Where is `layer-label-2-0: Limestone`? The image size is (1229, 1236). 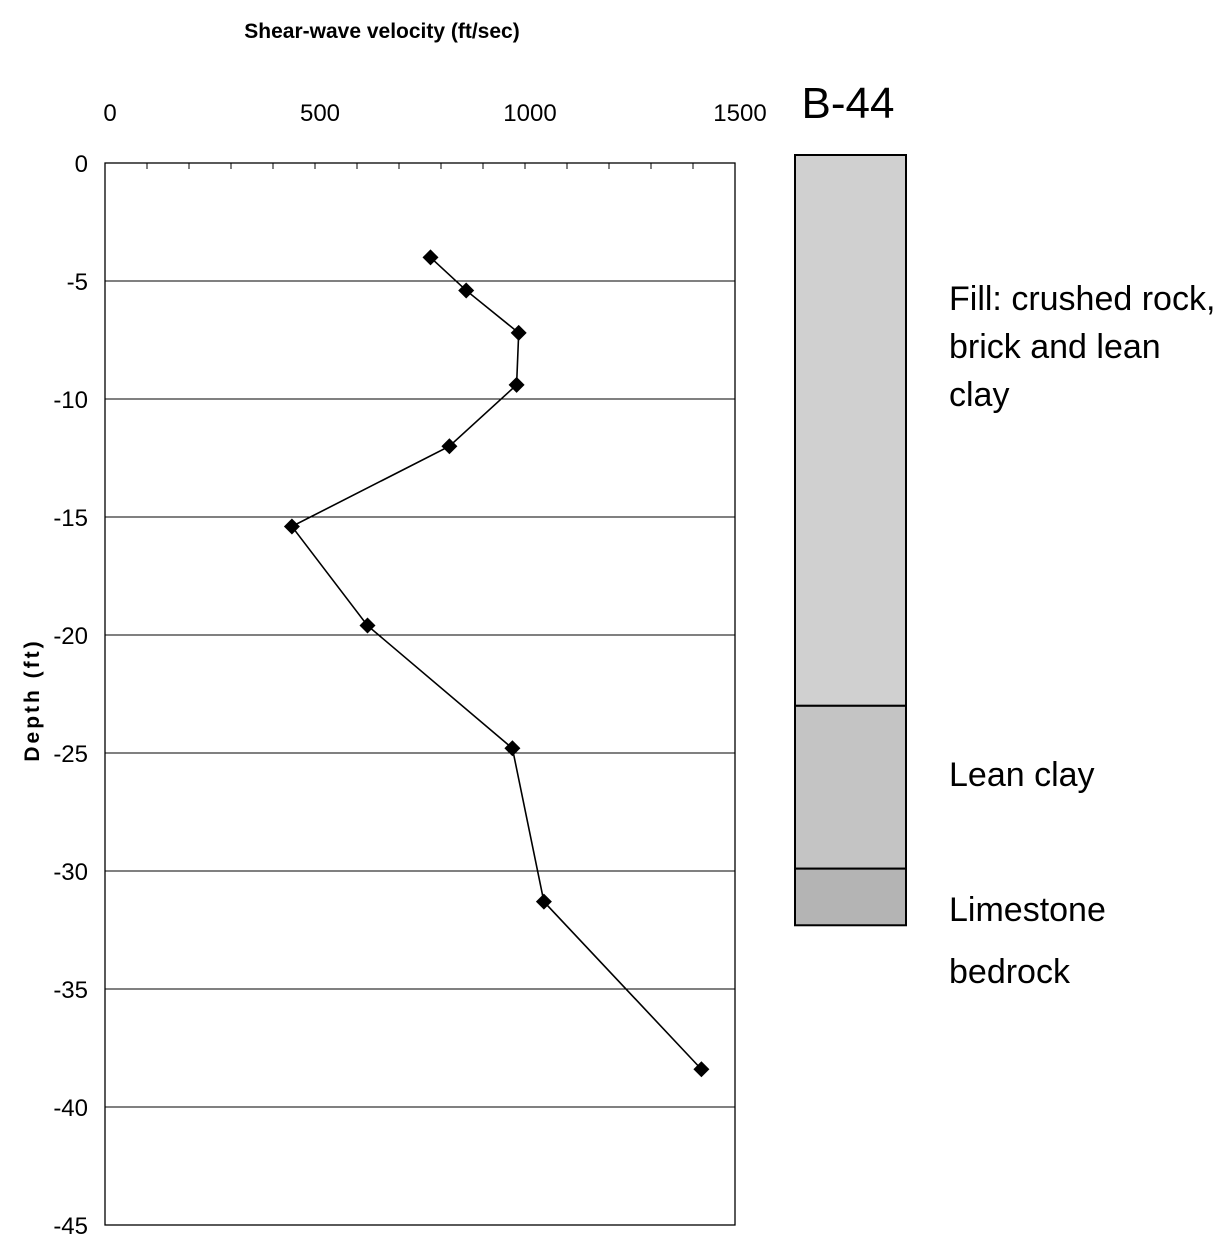 layer-label-2-0: Limestone is located at coordinates (1027, 910).